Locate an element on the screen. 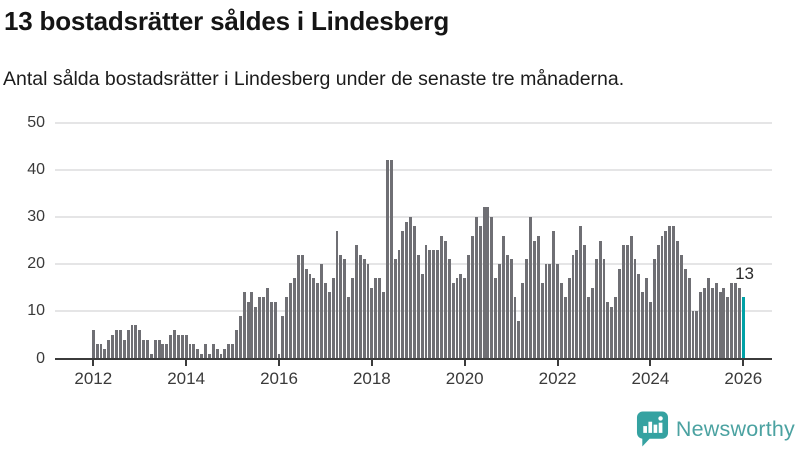  x-tick-2020 is located at coordinates (464, 363).